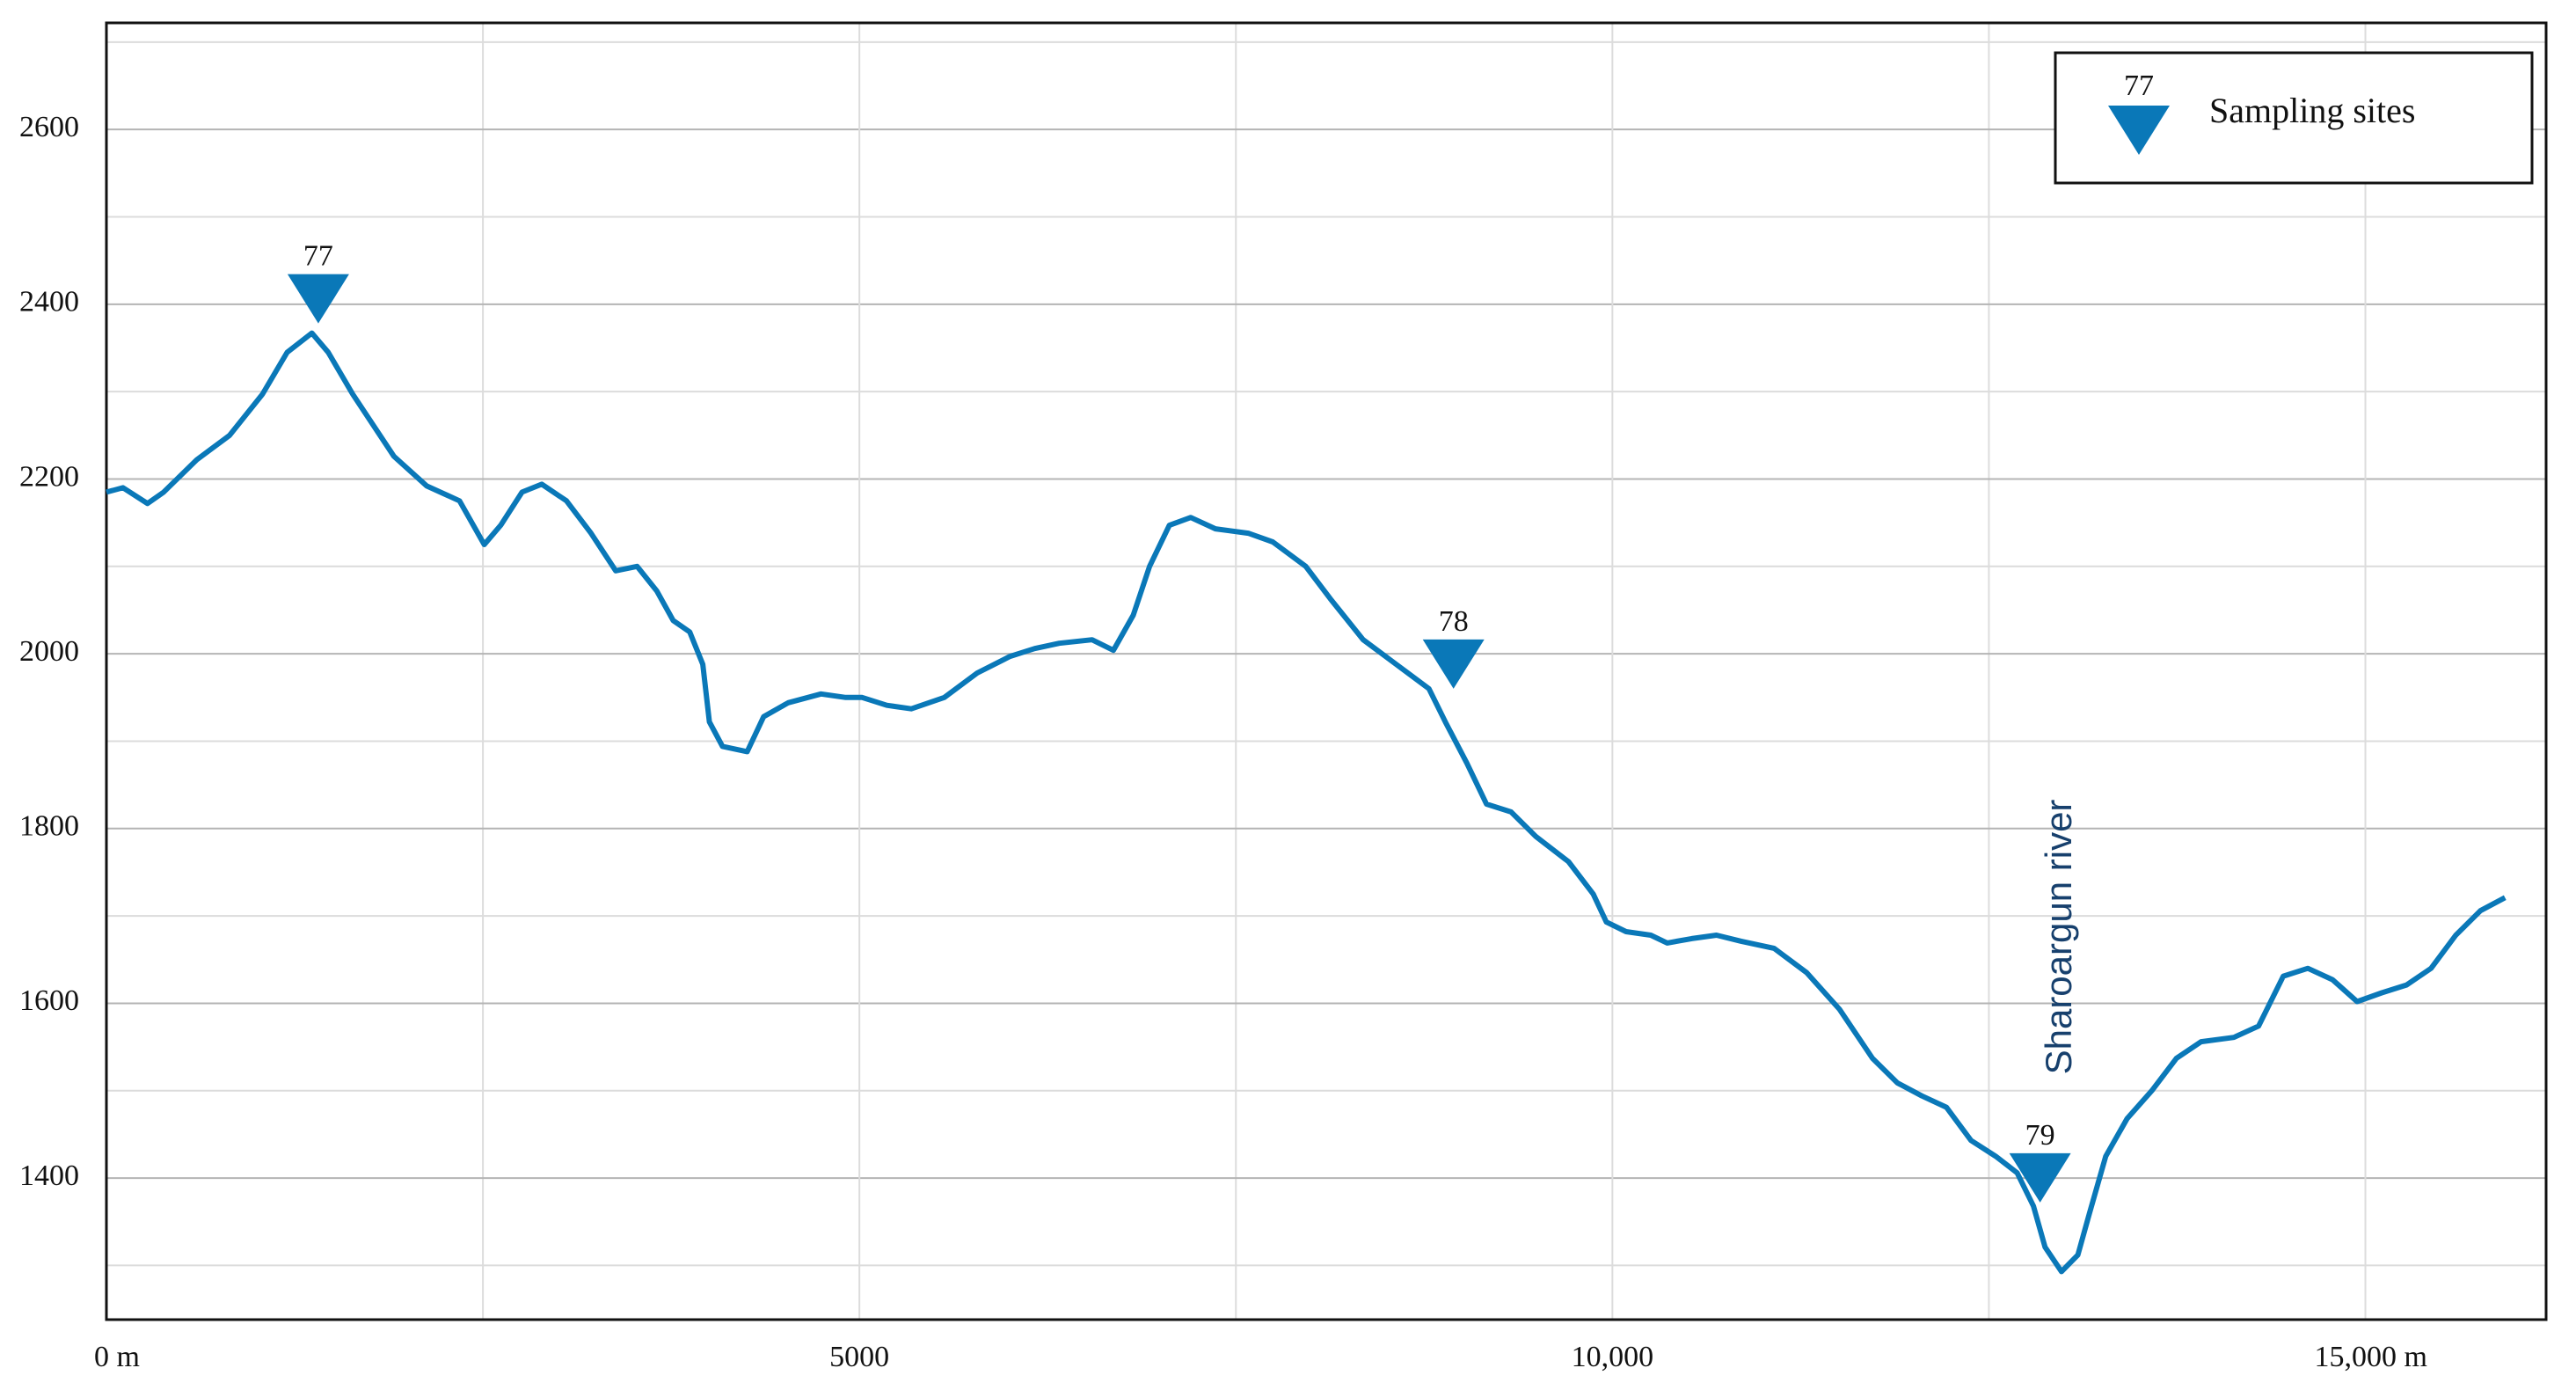  What do you see at coordinates (2139, 130) in the screenshot?
I see `legend-marker` at bounding box center [2139, 130].